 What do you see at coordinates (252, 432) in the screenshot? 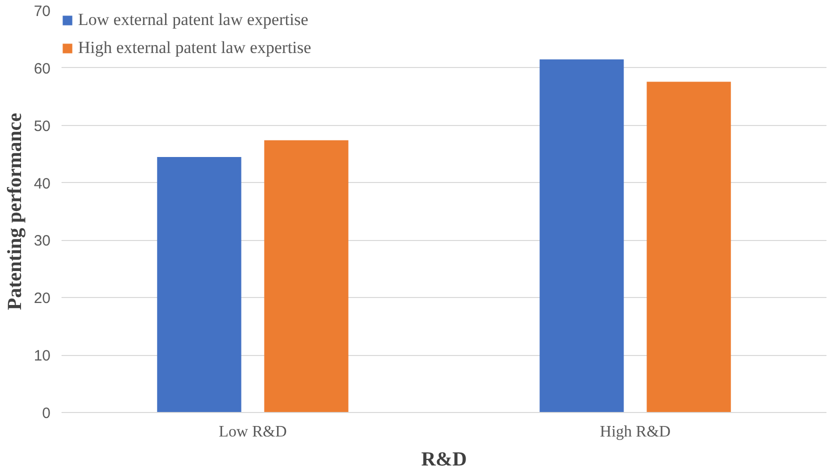
I see `x-tick-label: Low R&D` at bounding box center [252, 432].